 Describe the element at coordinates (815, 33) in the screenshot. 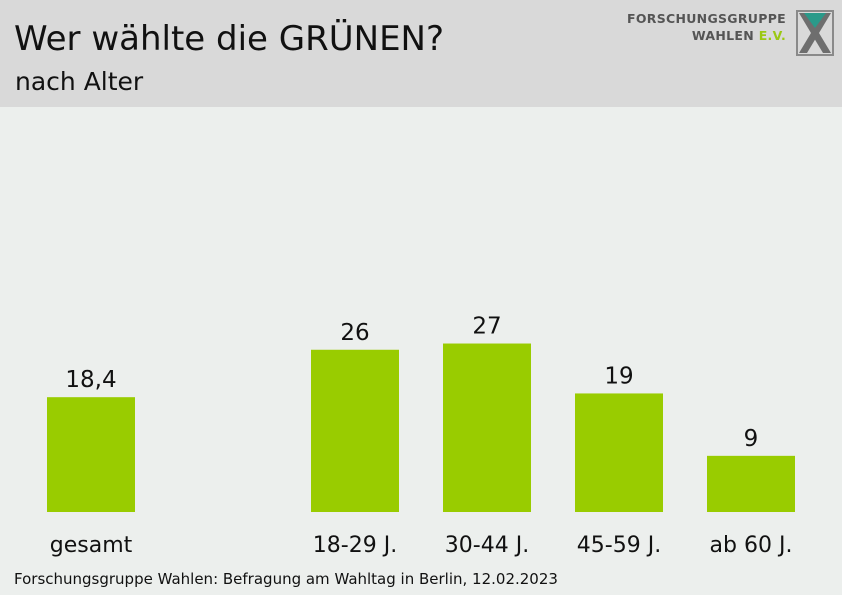

I see `logo-x-icon` at that location.